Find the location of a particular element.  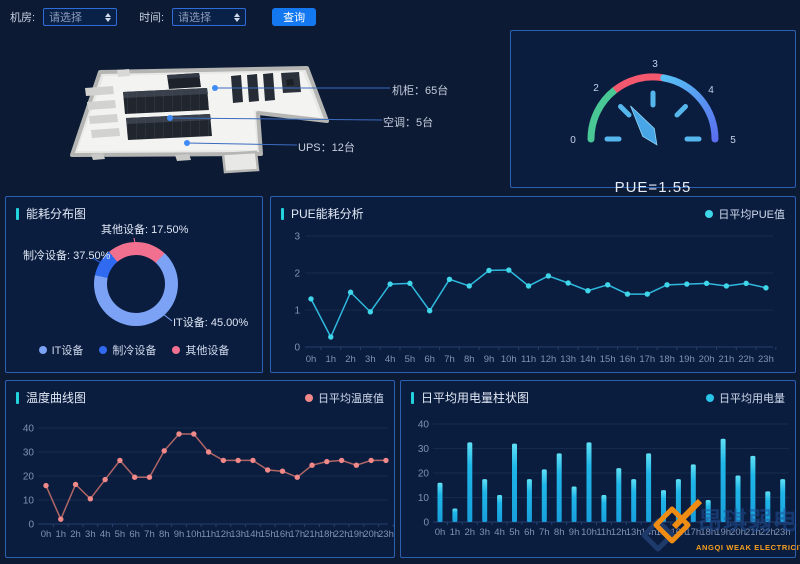

energy-donut-chart is located at coordinates (136, 284).